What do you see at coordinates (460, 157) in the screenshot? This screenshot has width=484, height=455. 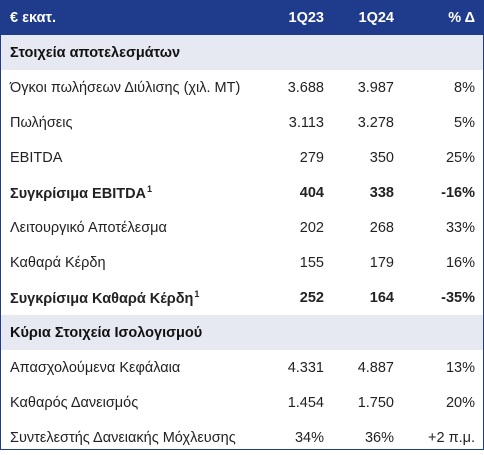 I see `value-change: 25%` at bounding box center [460, 157].